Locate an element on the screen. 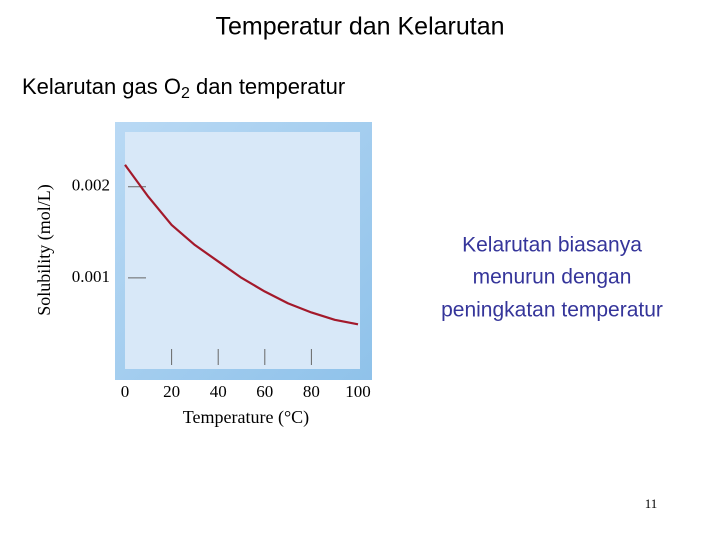 The image size is (720, 540). slide-subtitle: Kelarutan gas O2 dan temperatur is located at coordinates (183, 88).